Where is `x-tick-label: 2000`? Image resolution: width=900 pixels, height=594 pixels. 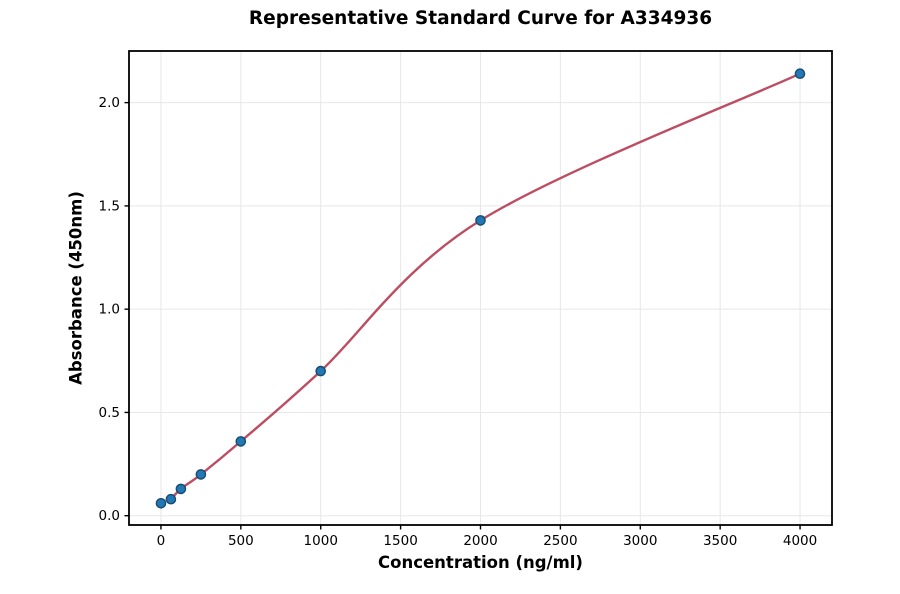 x-tick-label: 2000 is located at coordinates (480, 541).